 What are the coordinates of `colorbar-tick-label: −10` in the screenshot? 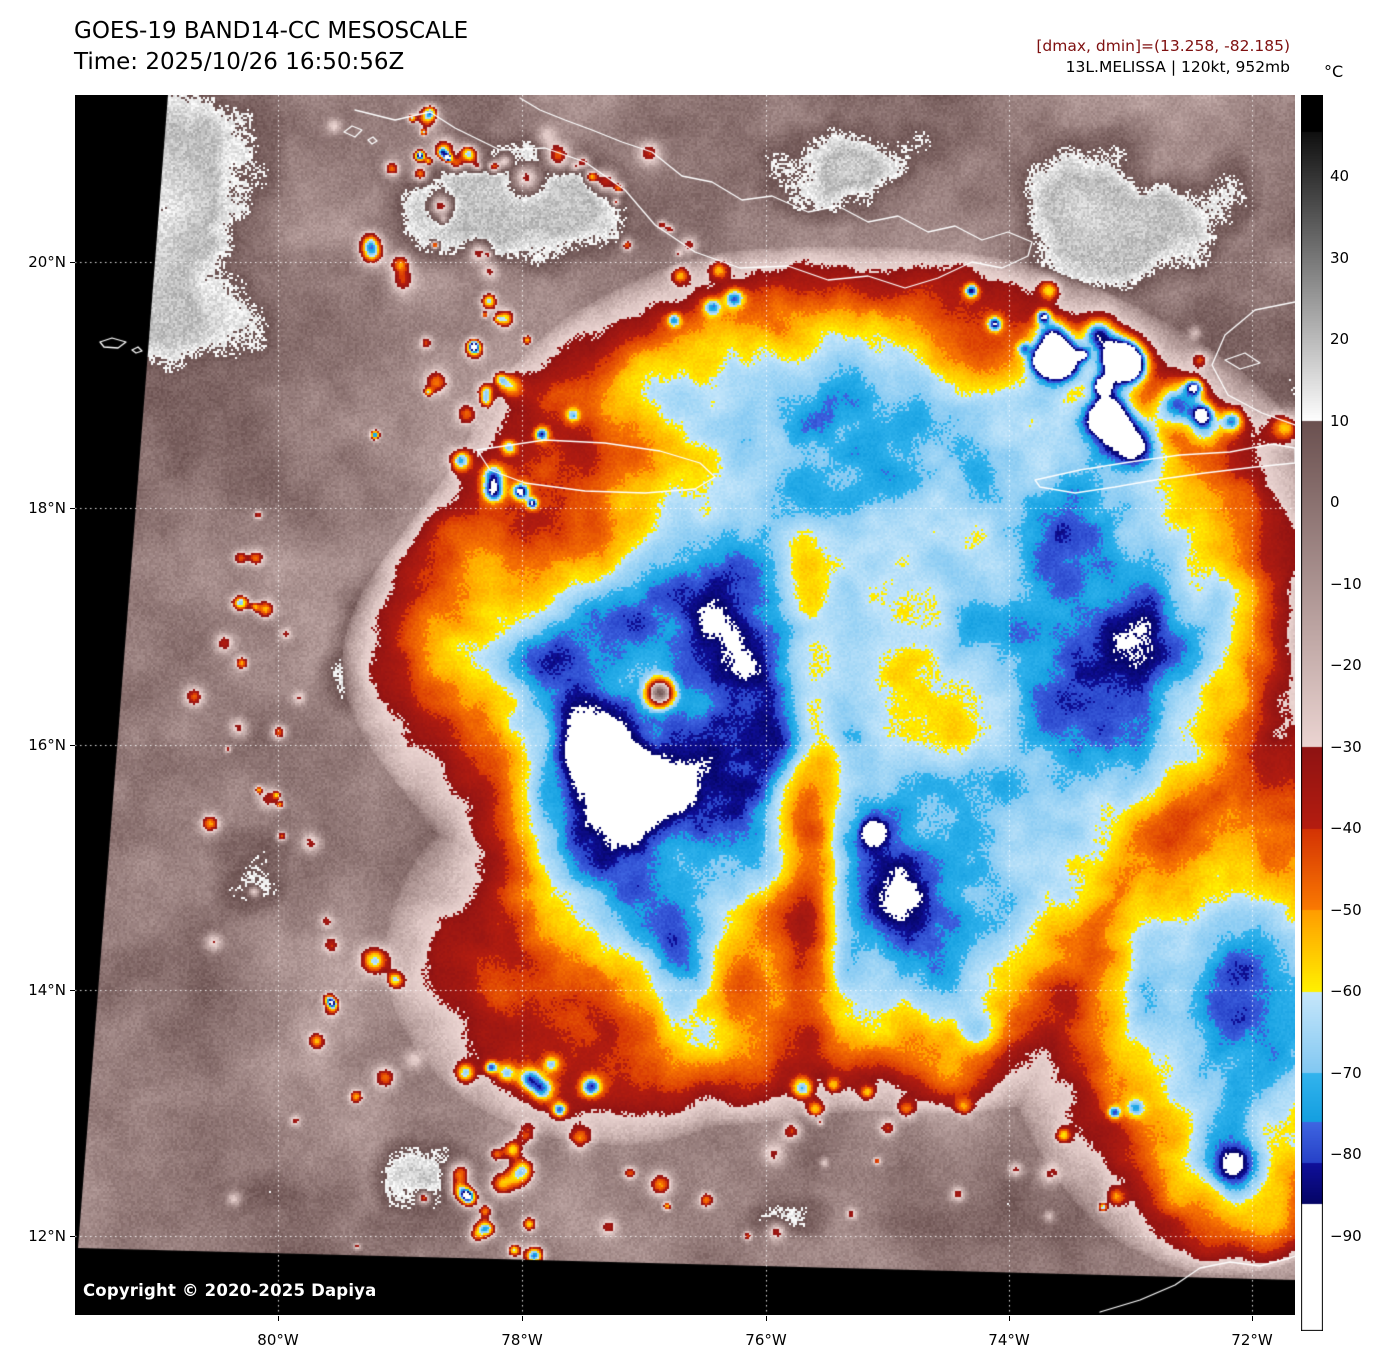 It's located at (1346, 583).